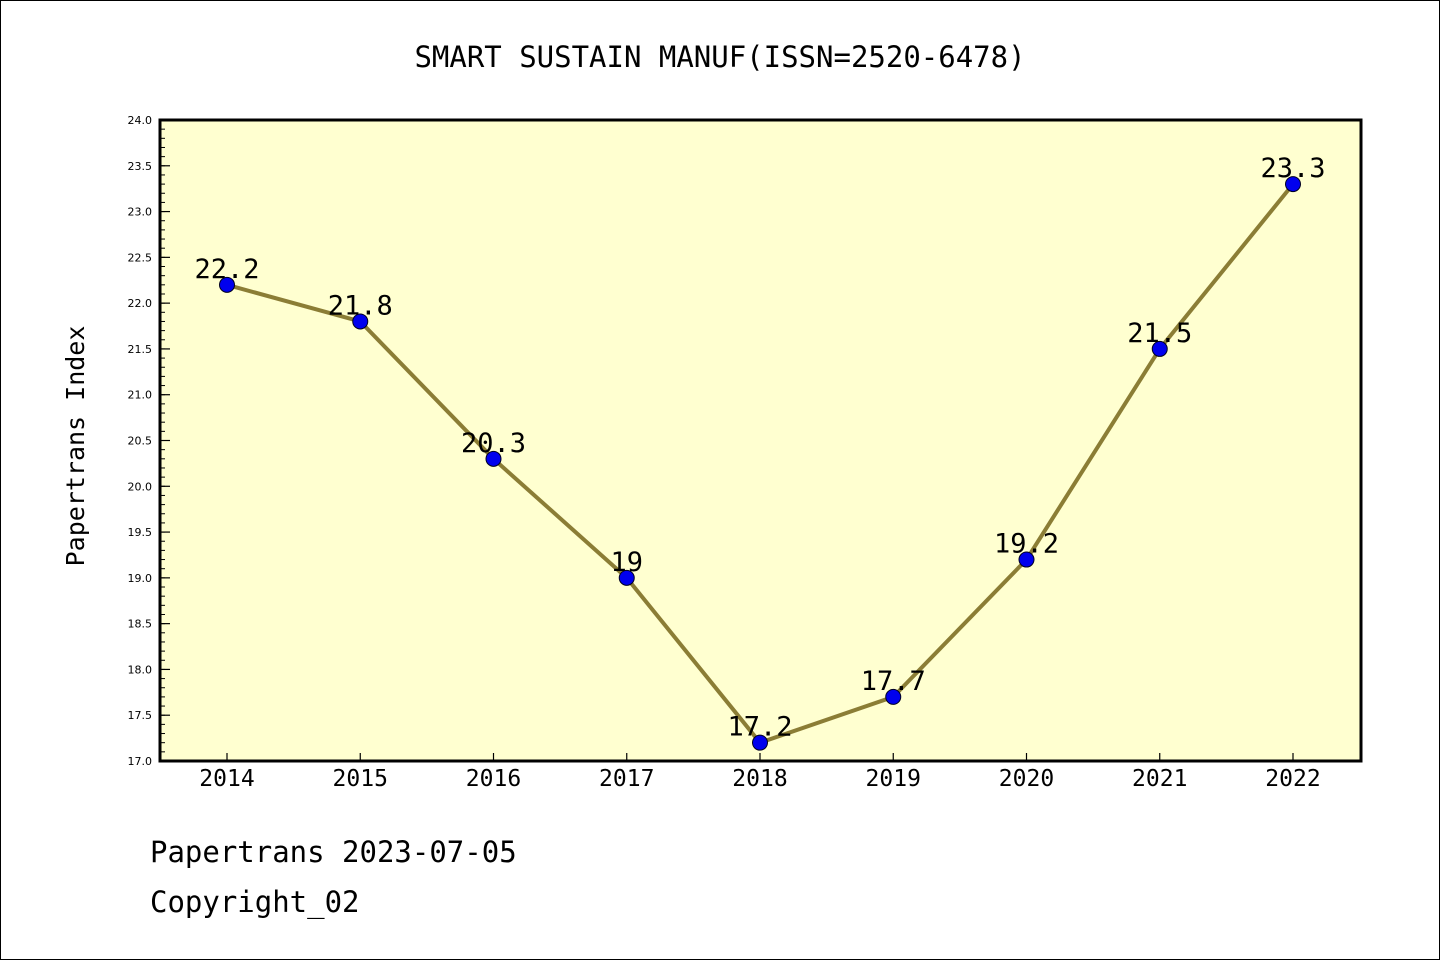 The height and width of the screenshot is (960, 1440). What do you see at coordinates (226, 269) in the screenshot?
I see `data-label: 22.2` at bounding box center [226, 269].